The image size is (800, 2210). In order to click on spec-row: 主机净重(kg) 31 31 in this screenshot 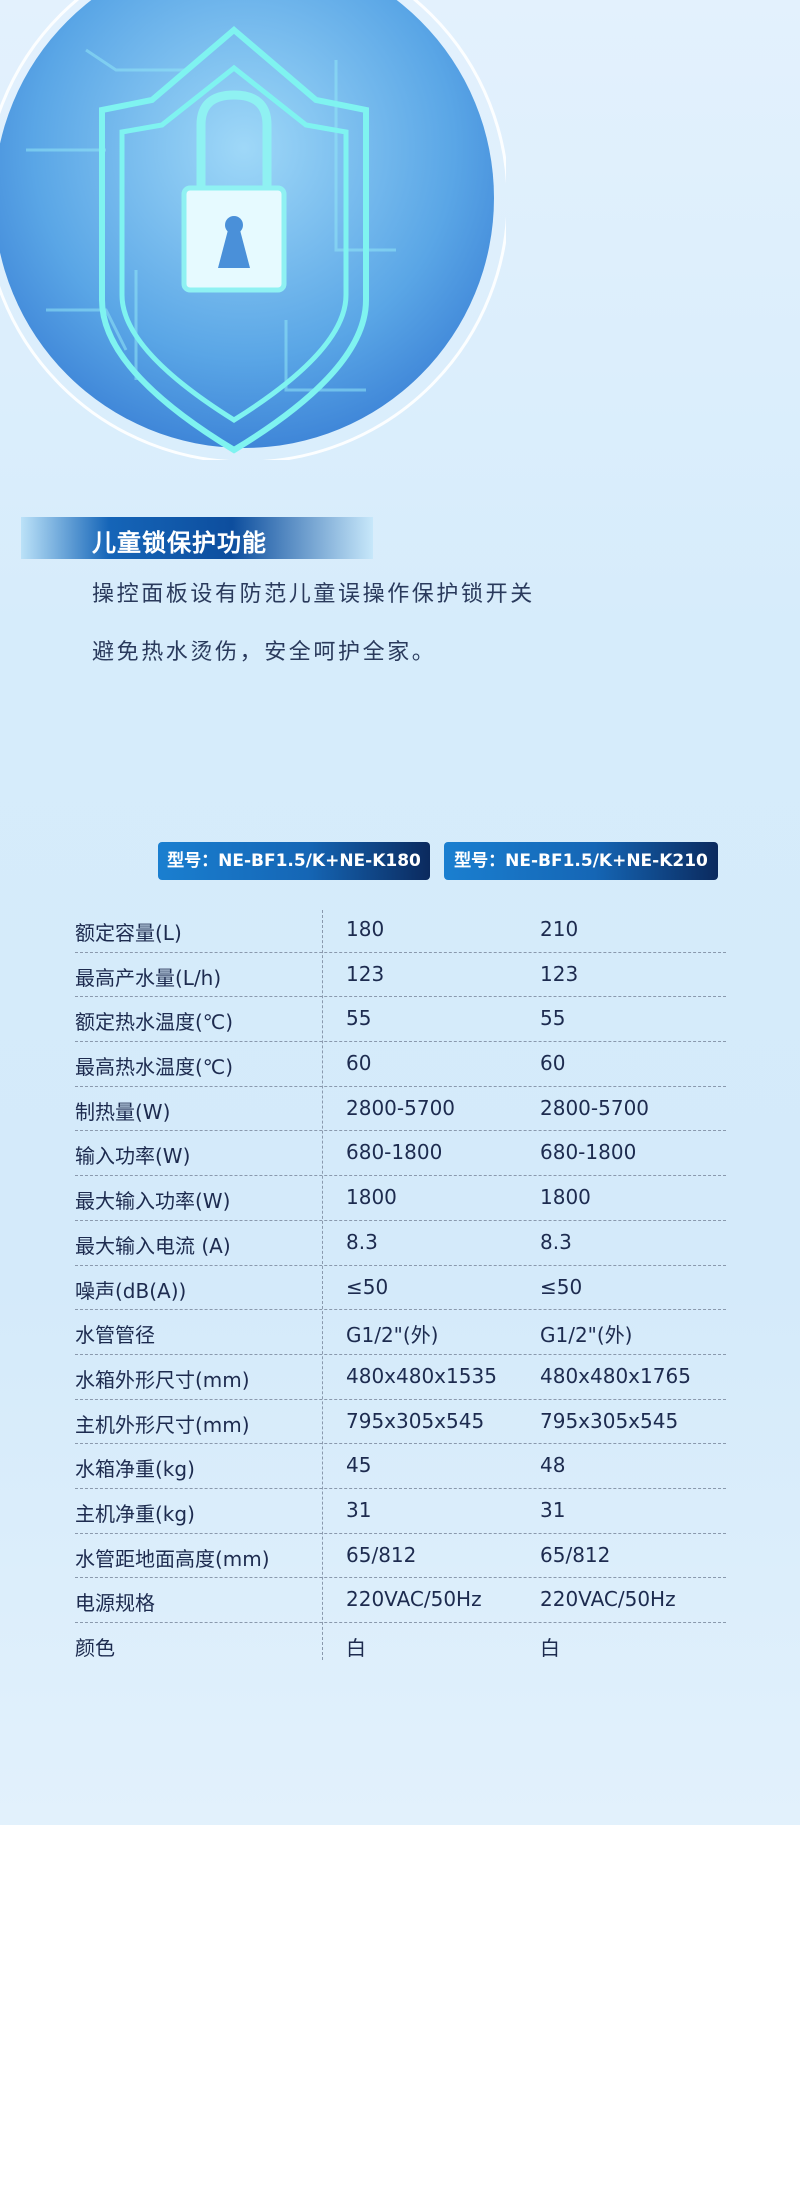, I will do `click(400, 1511)`.